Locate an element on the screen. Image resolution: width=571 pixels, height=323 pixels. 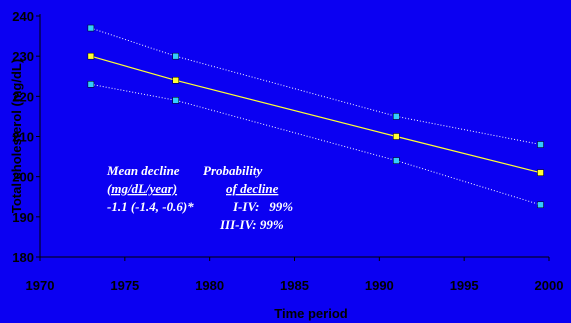
annotation-mean-decline: Mean decline is located at coordinates (143, 170).